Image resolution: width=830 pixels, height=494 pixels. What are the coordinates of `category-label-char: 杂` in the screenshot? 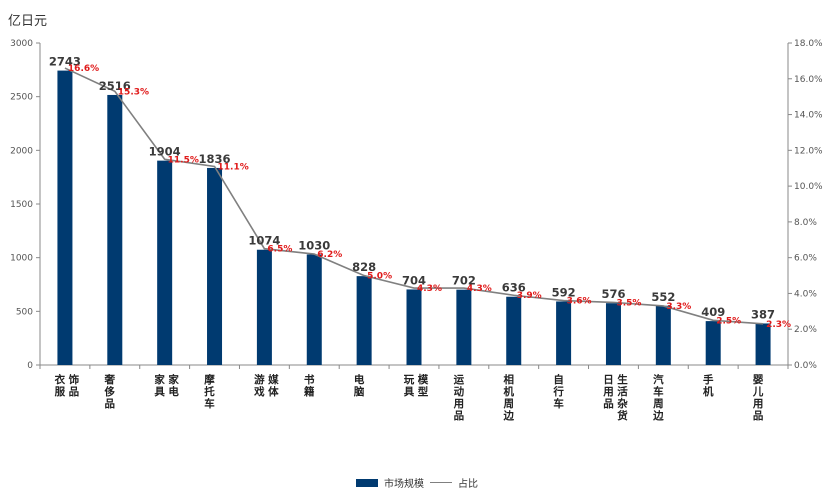 It's located at (622, 403).